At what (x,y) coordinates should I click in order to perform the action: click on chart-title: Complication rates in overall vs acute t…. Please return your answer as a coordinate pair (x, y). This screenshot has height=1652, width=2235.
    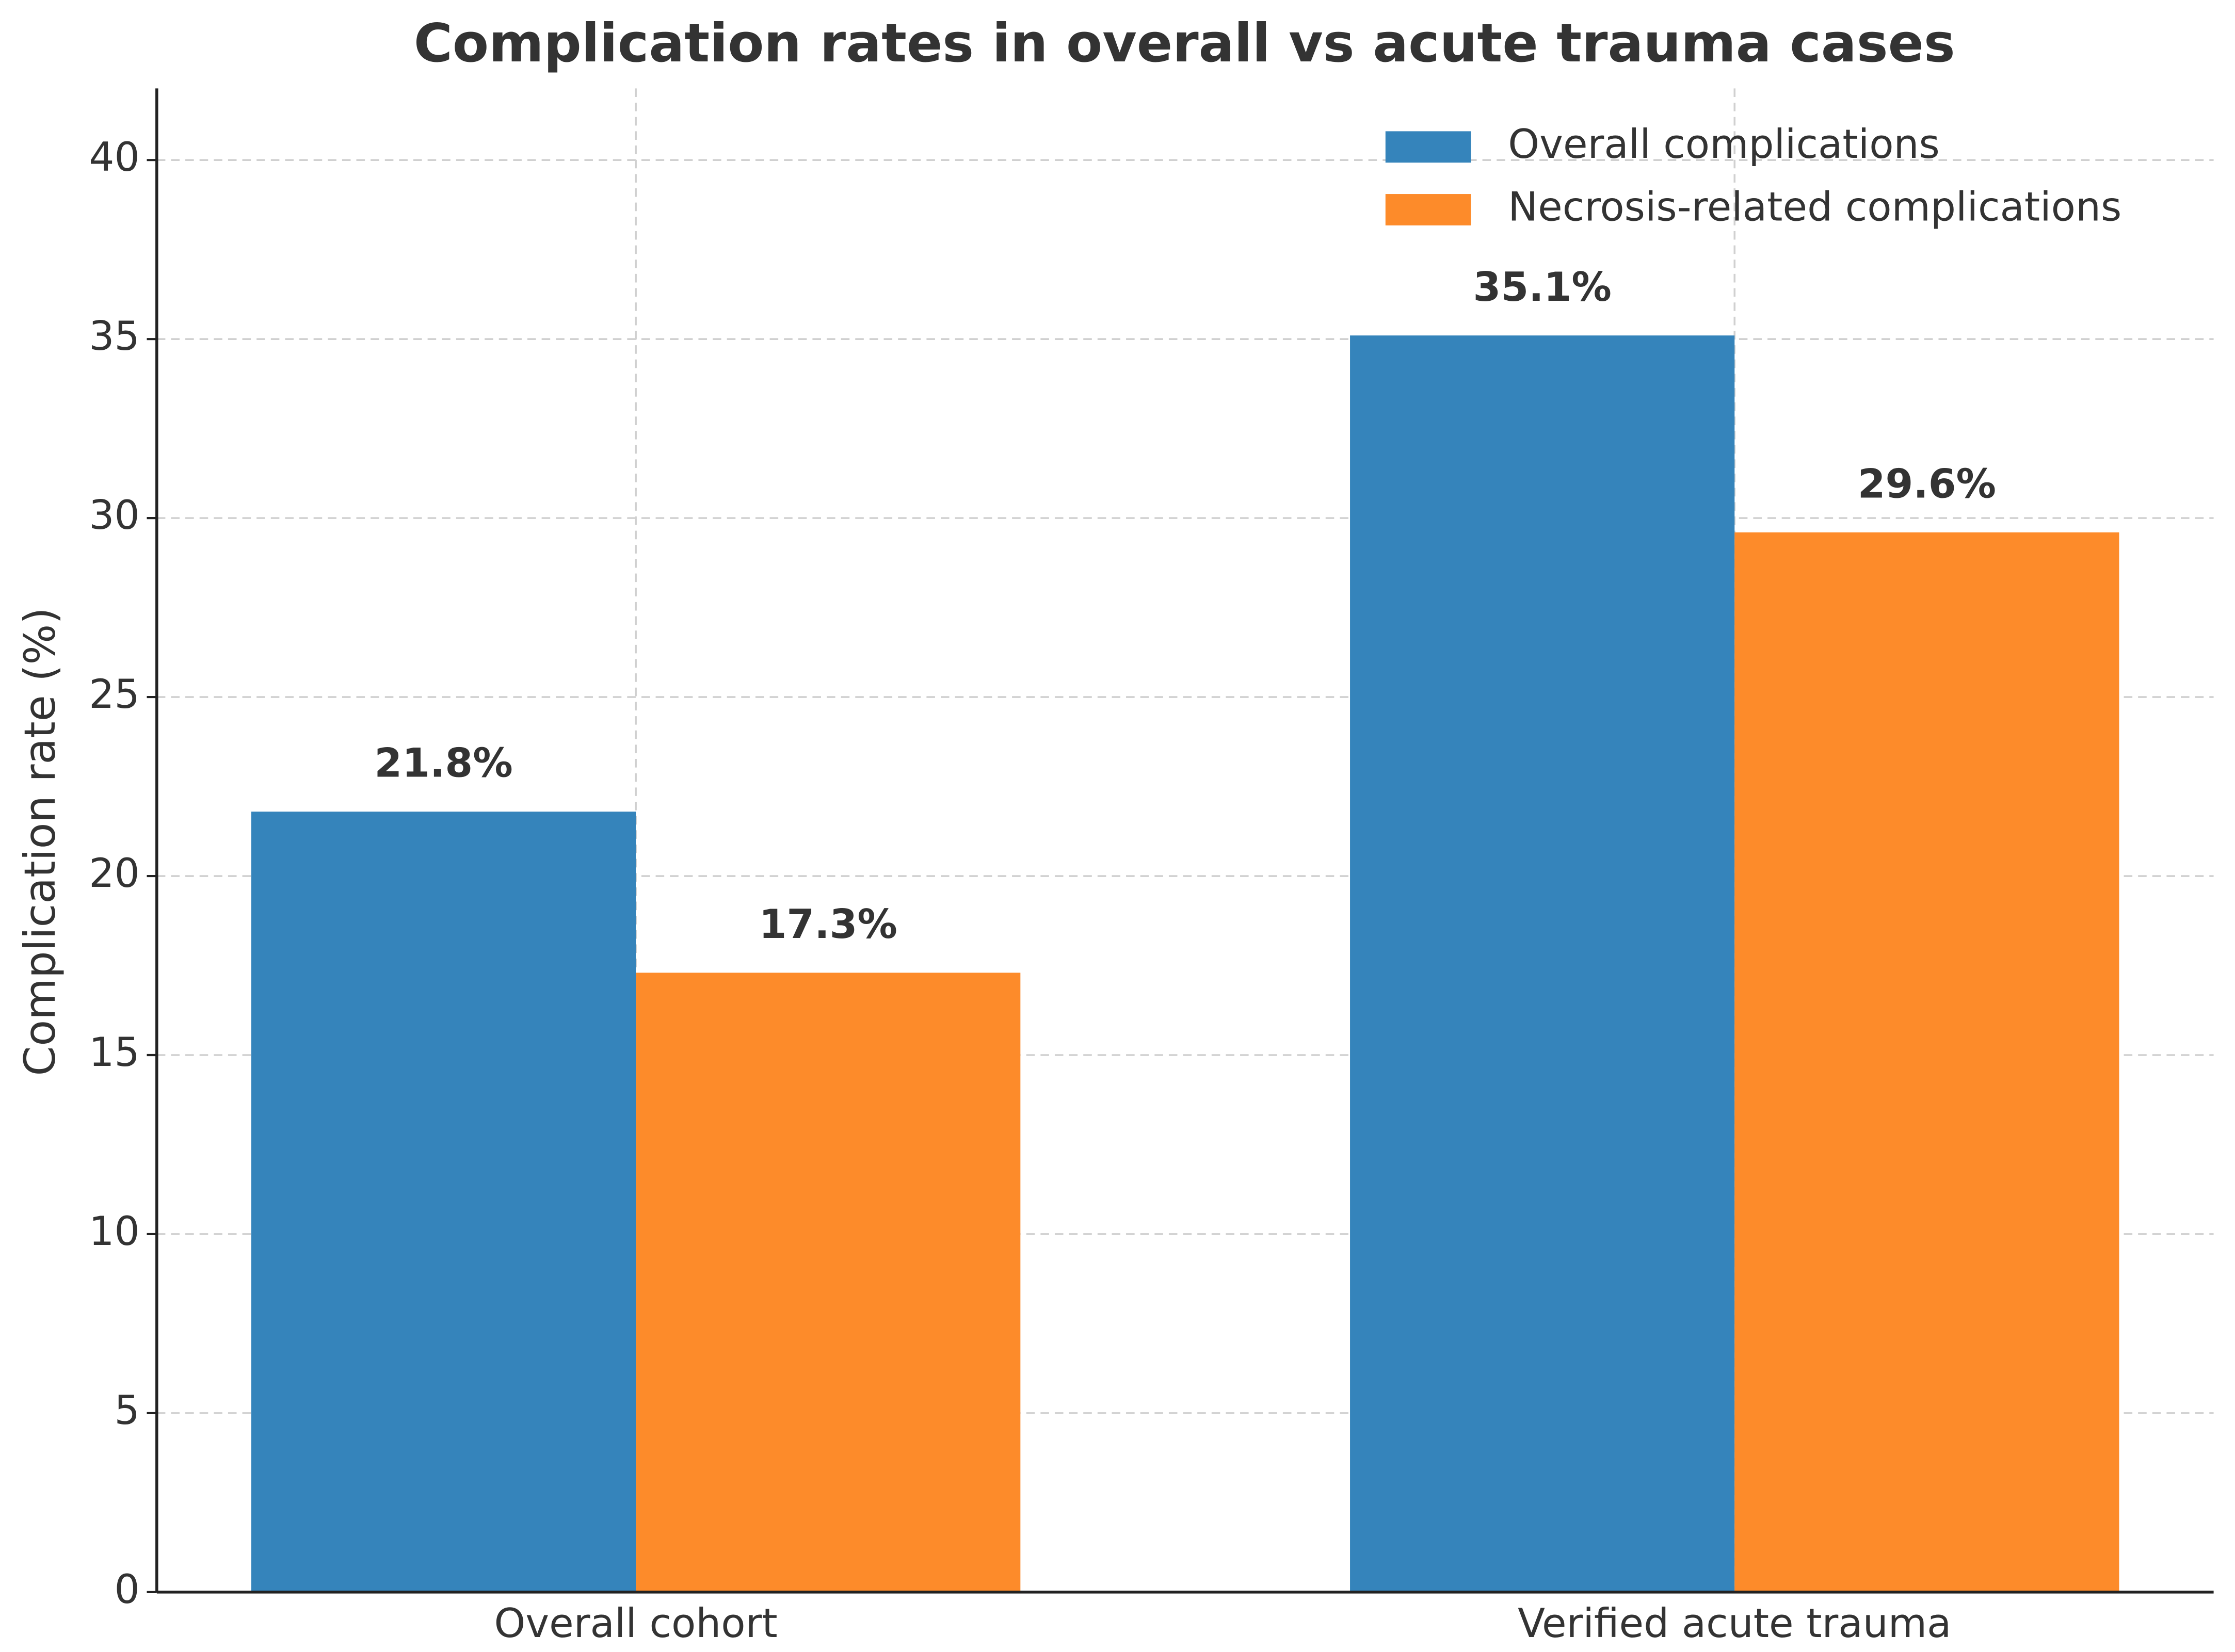
    Looking at the image, I should click on (1185, 43).